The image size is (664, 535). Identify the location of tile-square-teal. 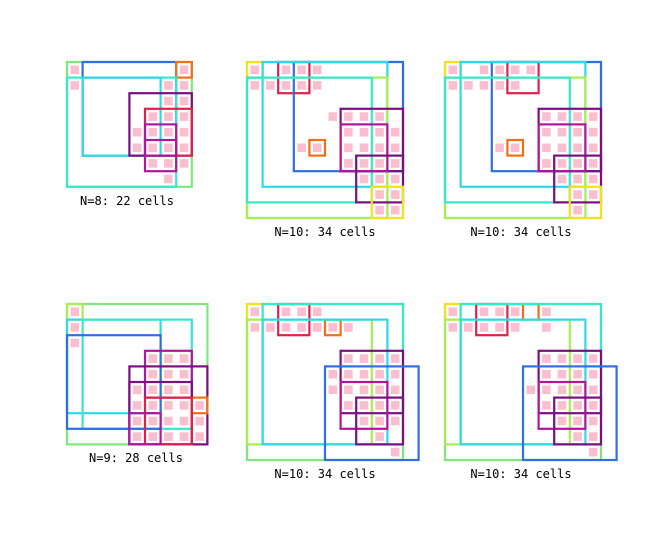
(309, 140).